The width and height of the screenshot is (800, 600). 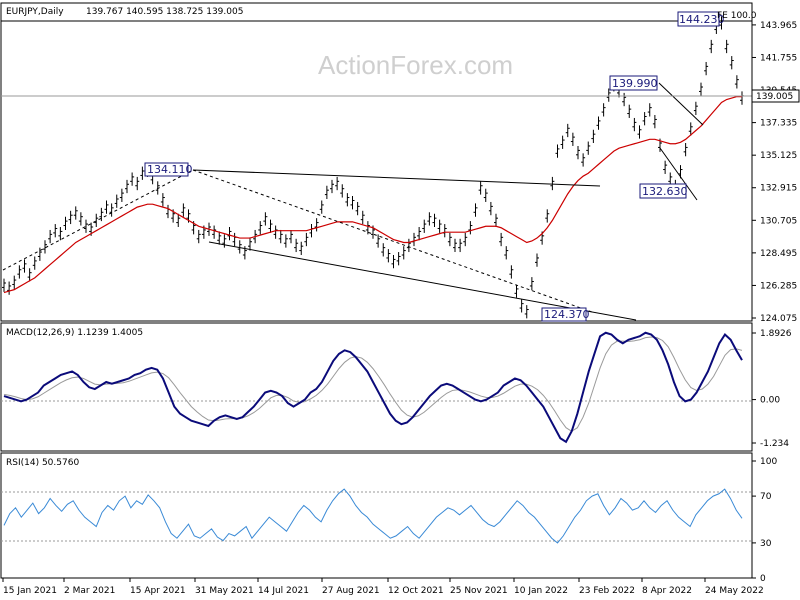 I want to click on callout-132630-label: 132.630, so click(x=665, y=191).